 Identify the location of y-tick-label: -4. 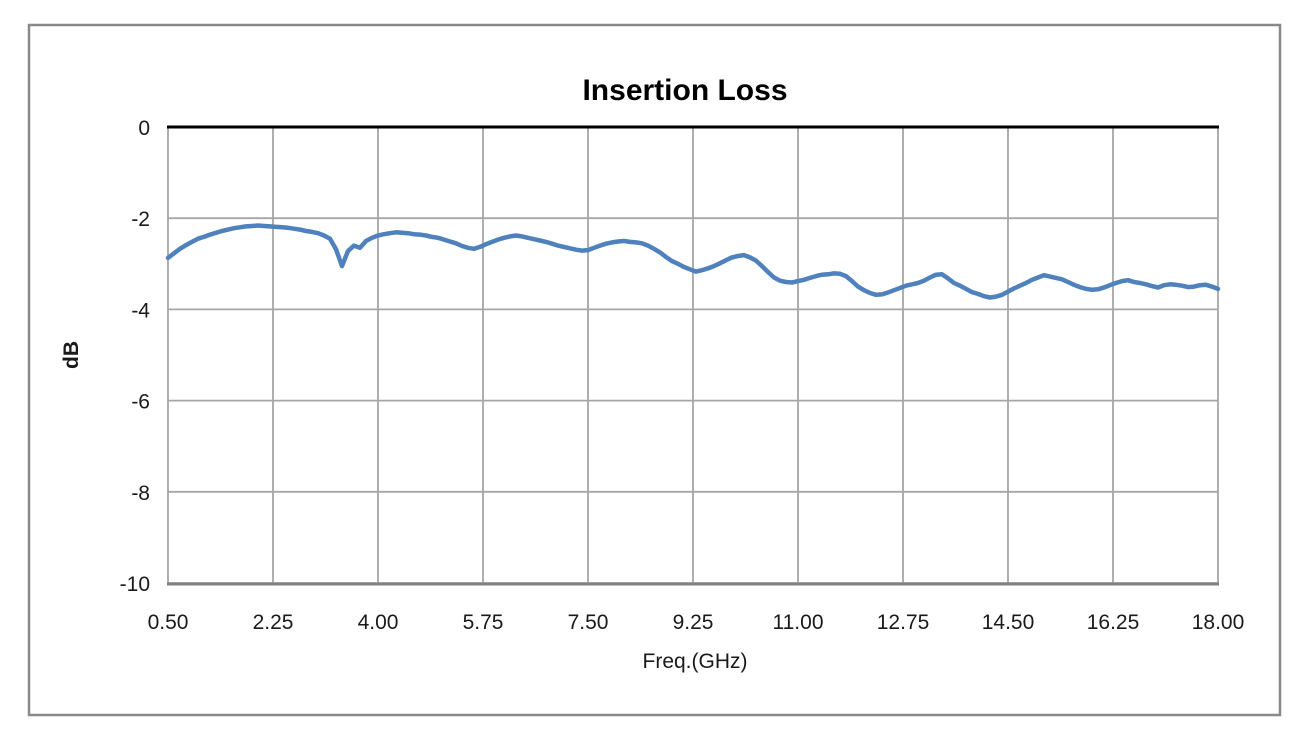
(140, 310).